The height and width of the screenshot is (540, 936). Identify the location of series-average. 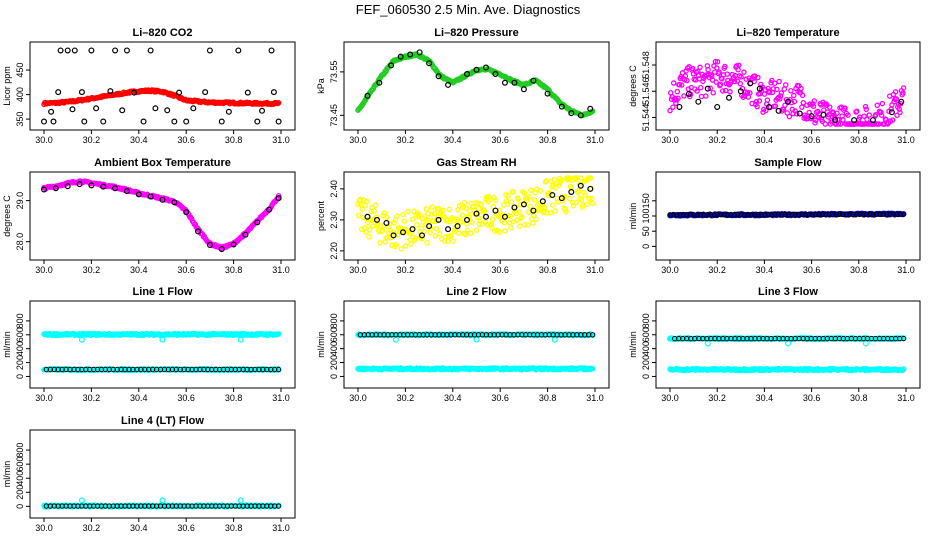
(475, 85).